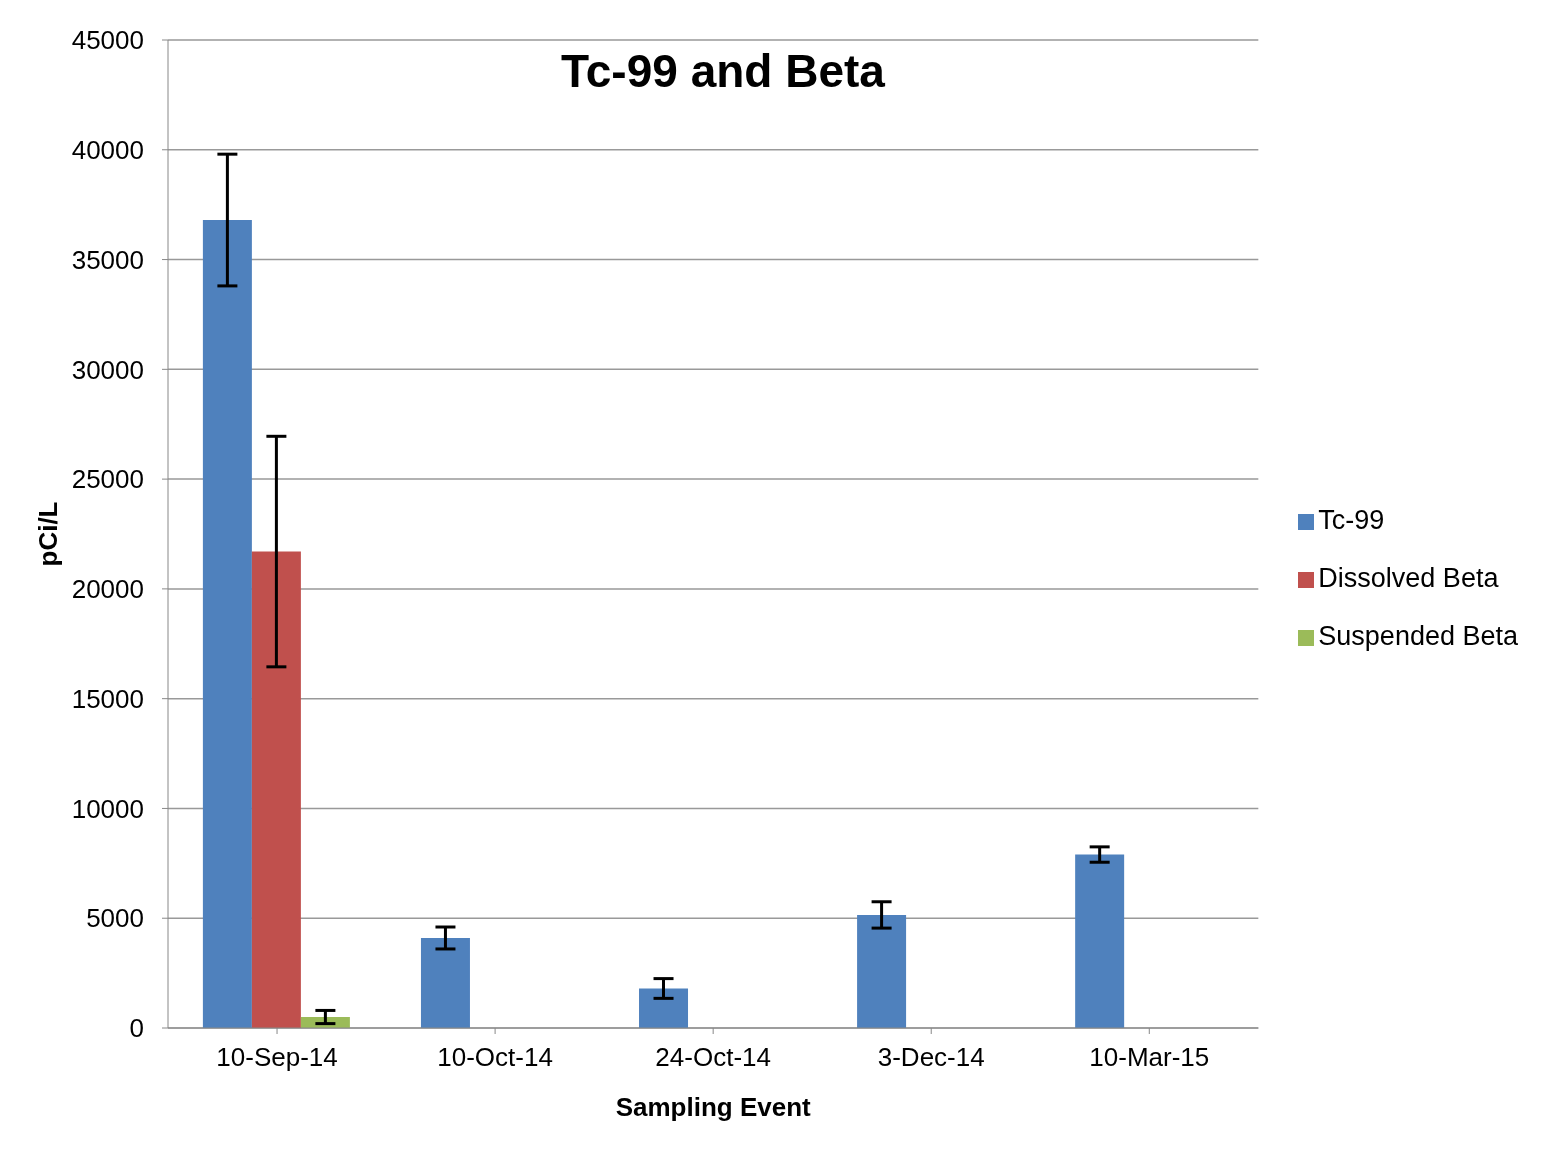 The height and width of the screenshot is (1160, 1542). I want to click on chart-title: Tc-99 and Beta, so click(723, 71).